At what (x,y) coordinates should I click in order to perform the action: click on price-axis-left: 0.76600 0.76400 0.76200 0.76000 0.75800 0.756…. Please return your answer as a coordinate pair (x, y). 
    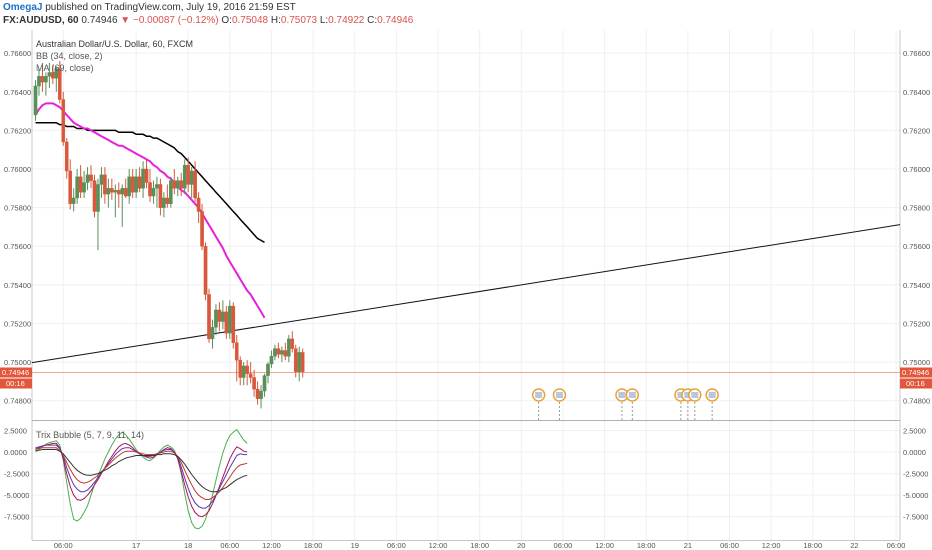
    Looking at the image, I should click on (17, 227).